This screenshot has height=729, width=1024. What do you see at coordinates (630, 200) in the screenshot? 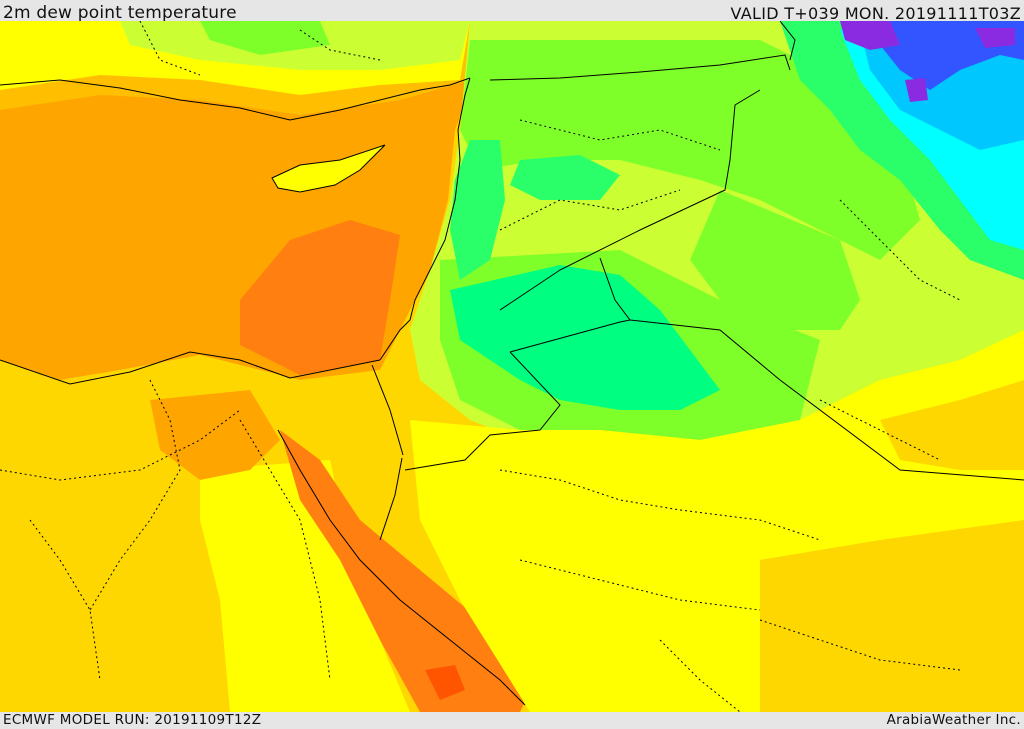
I see `border-syria-iraq` at bounding box center [630, 200].